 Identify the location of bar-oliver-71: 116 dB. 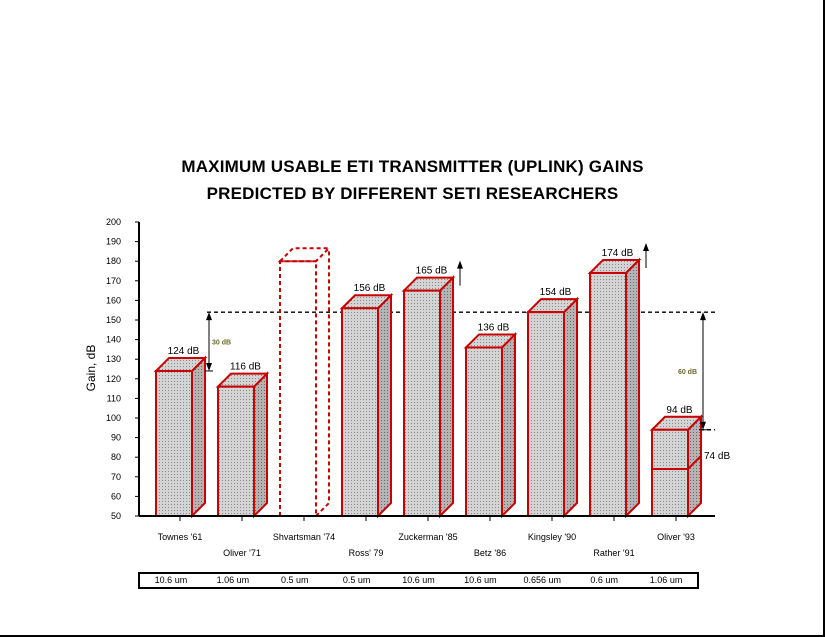
(242, 440).